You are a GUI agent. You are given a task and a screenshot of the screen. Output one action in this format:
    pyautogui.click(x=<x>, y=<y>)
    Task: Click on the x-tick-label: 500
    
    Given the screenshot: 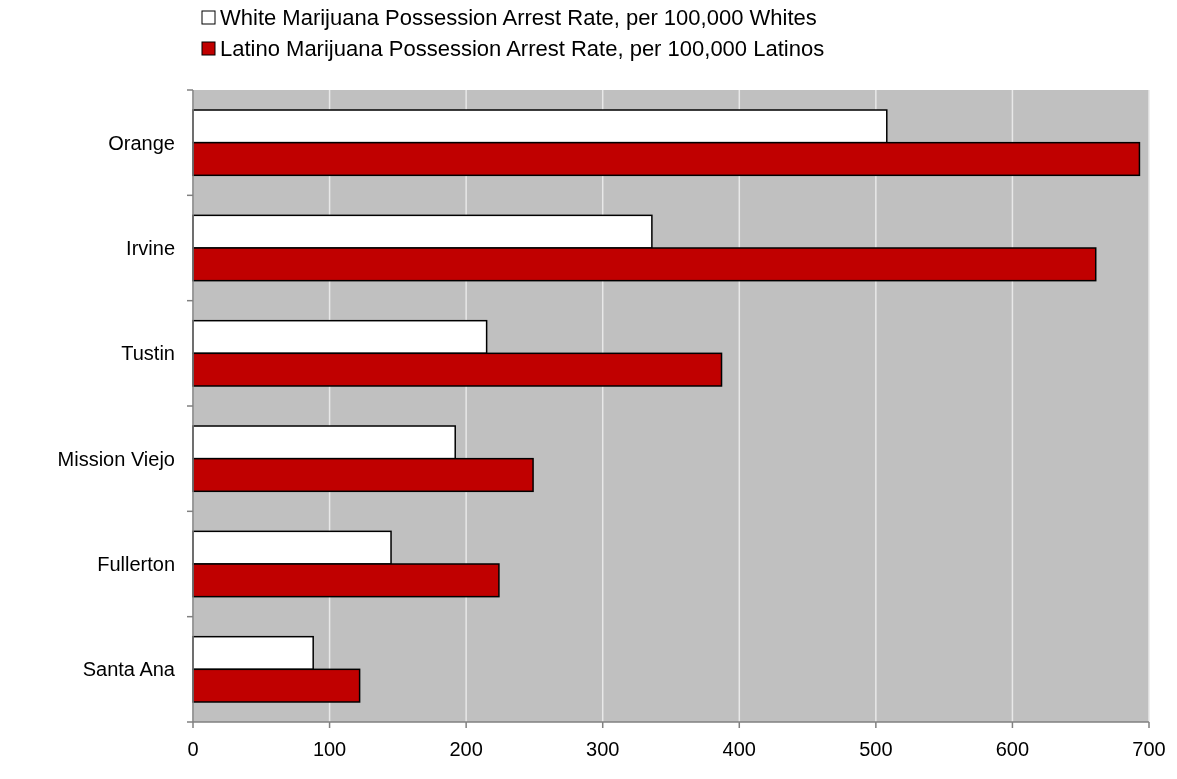 What is the action you would take?
    pyautogui.click(x=876, y=749)
    